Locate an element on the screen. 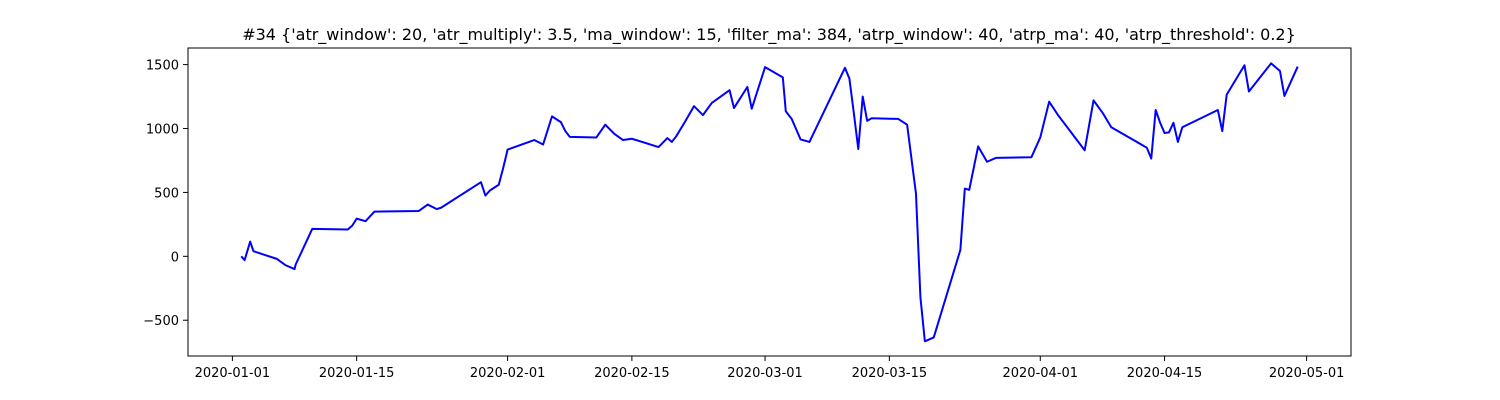 The image size is (1500, 400). y-tick-label: 1000 is located at coordinates (162, 130).